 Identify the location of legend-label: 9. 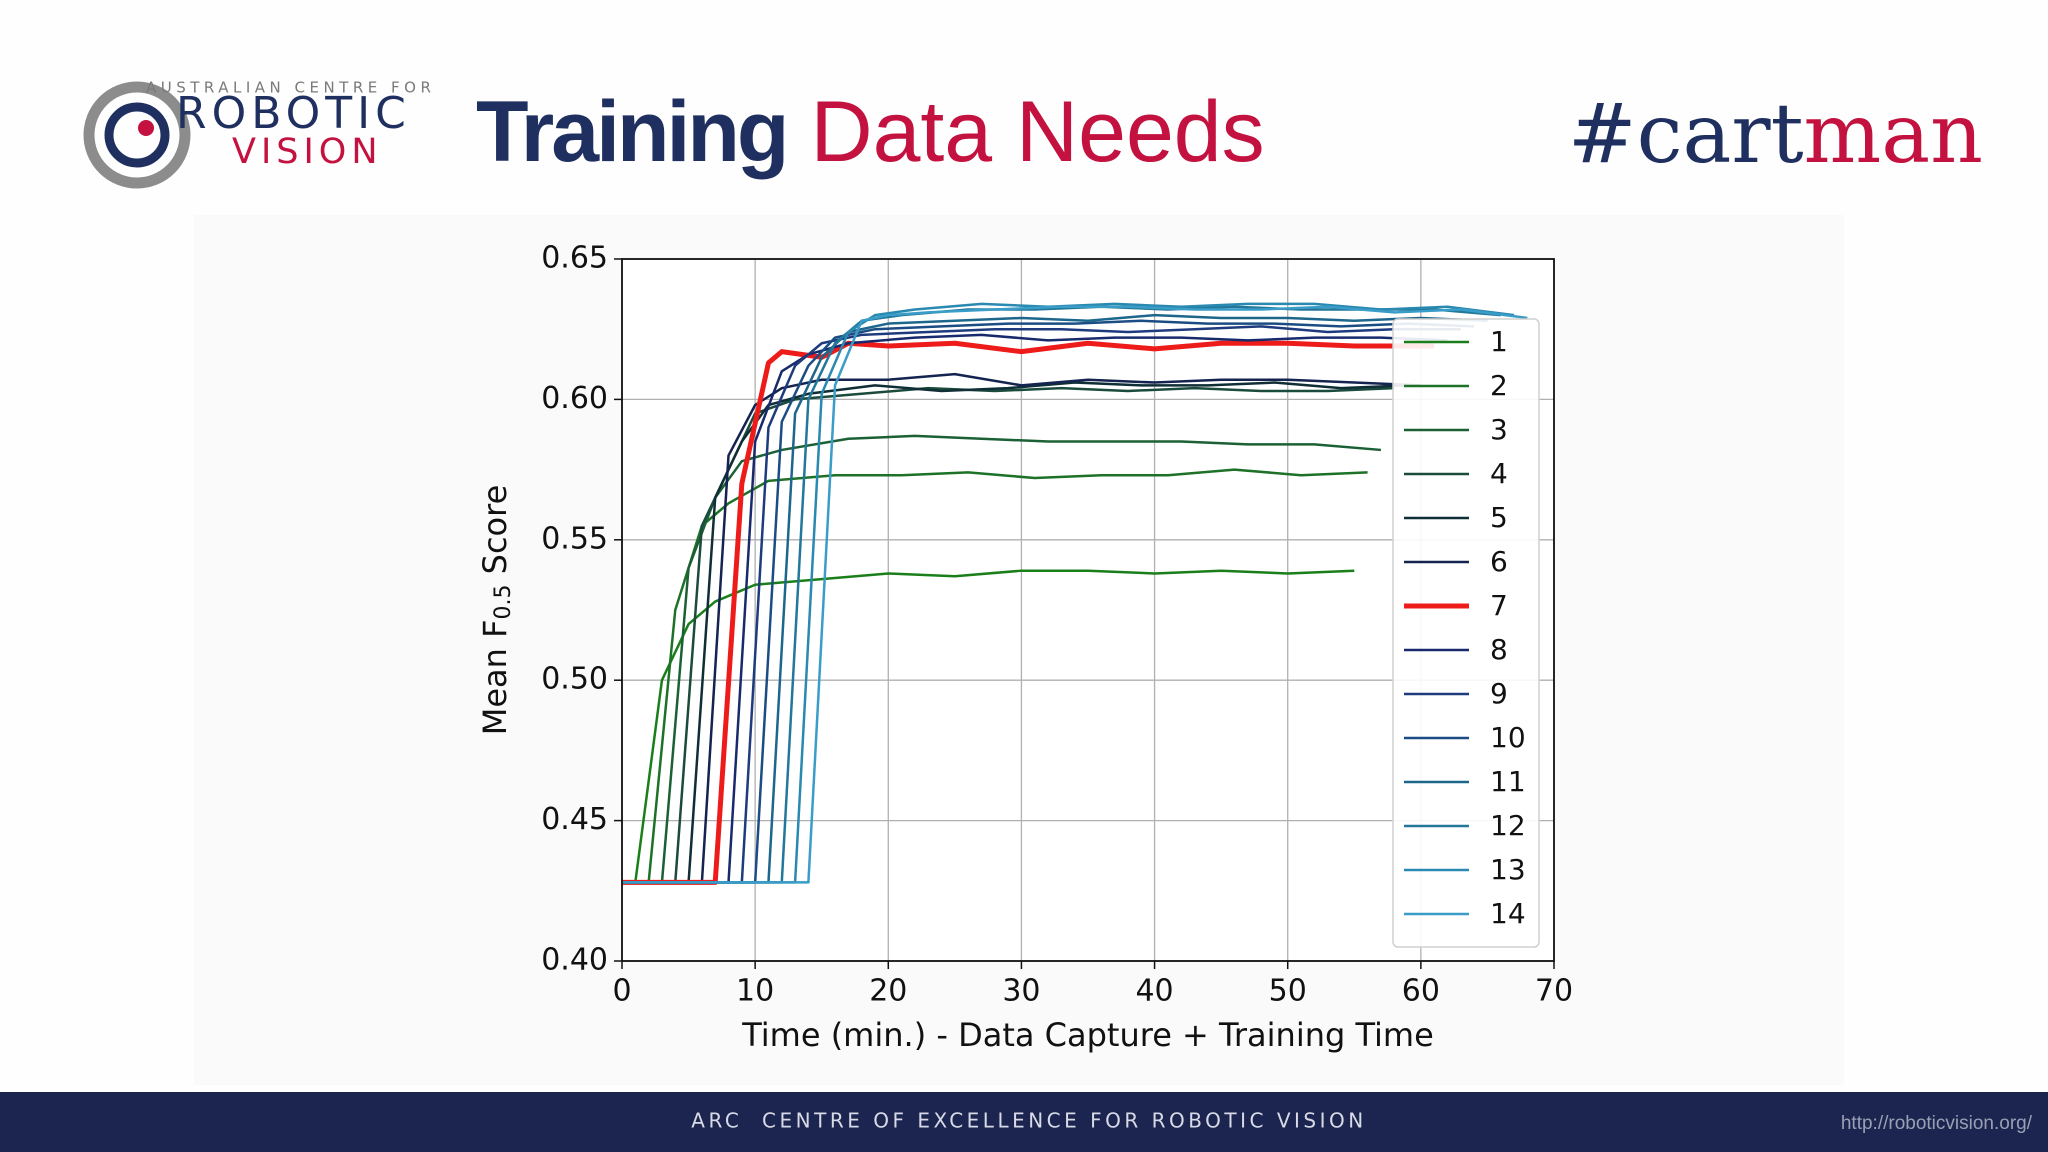
(1499, 693).